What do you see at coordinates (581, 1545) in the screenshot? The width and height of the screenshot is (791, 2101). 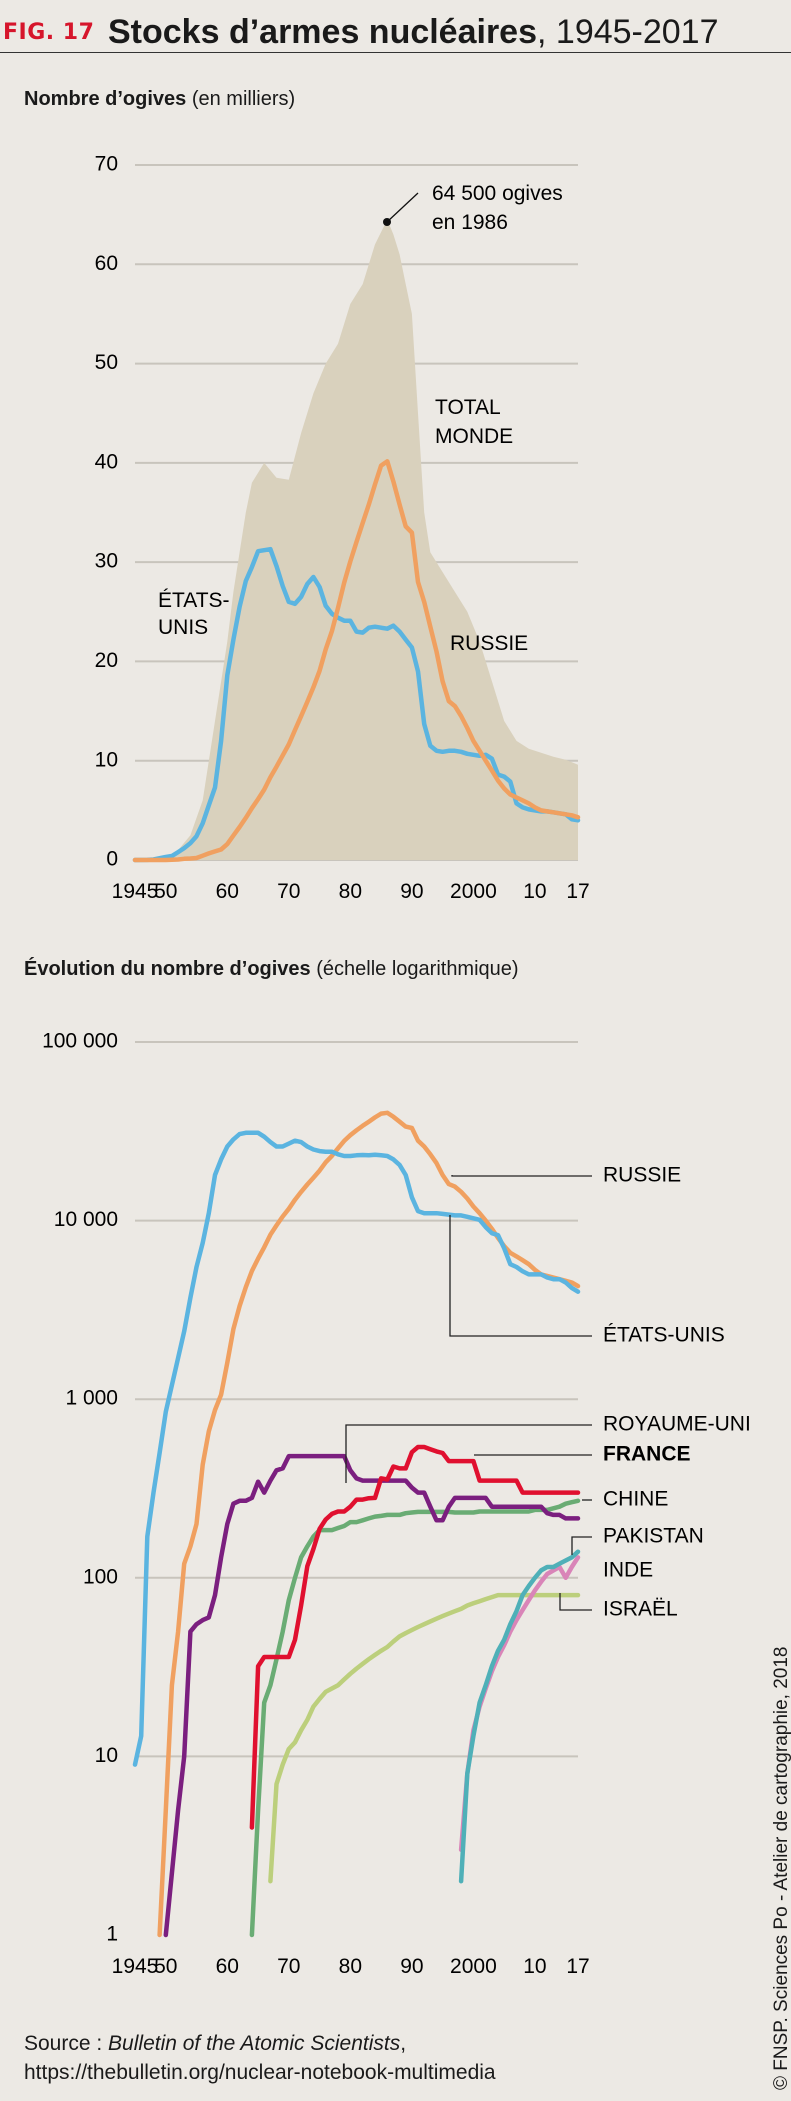 I see `leader-pakistan` at bounding box center [581, 1545].